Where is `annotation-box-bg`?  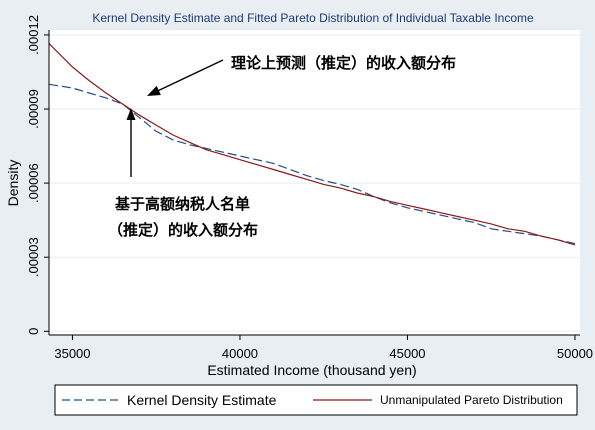
annotation-box-bg is located at coordinates (193, 217).